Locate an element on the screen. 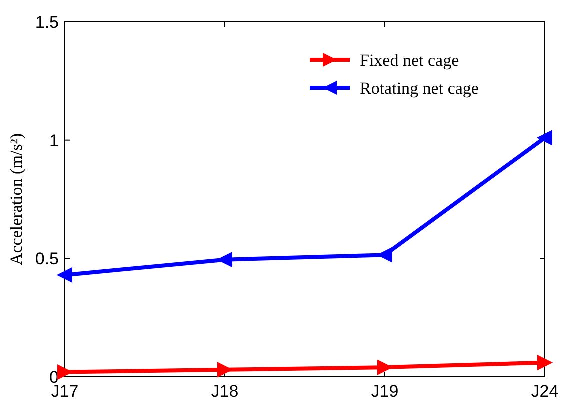 The image size is (567, 407). x-tick-label: J17 is located at coordinates (65, 391).